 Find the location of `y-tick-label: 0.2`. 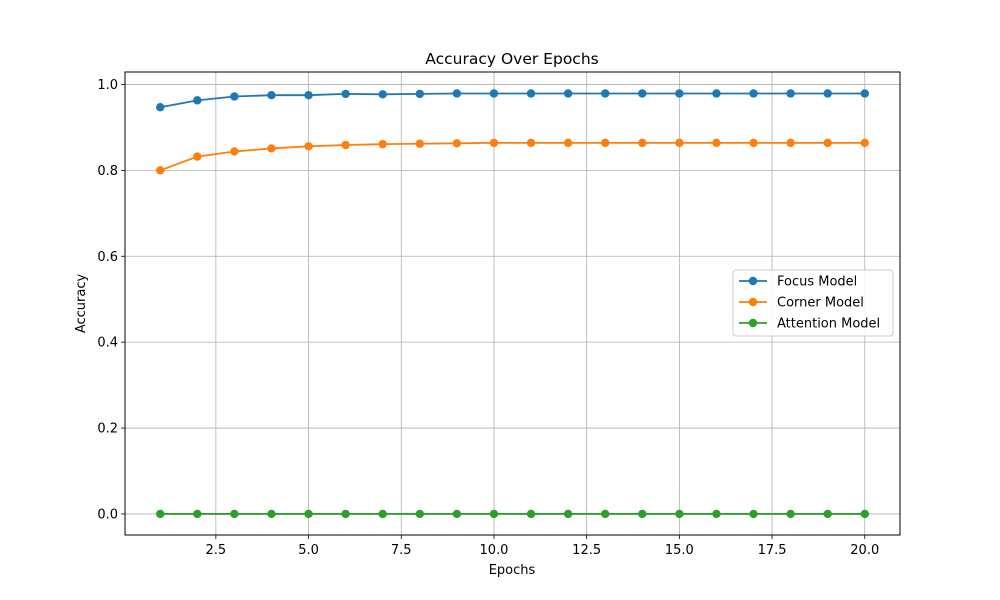

y-tick-label: 0.2 is located at coordinates (107, 429).